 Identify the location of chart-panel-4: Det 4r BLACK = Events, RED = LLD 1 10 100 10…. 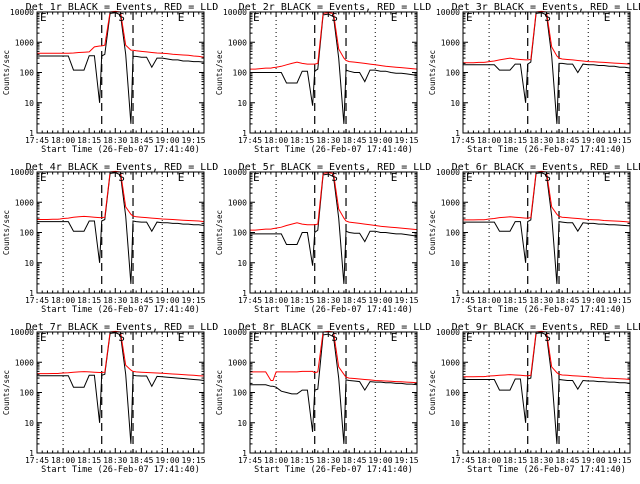
(110, 238).